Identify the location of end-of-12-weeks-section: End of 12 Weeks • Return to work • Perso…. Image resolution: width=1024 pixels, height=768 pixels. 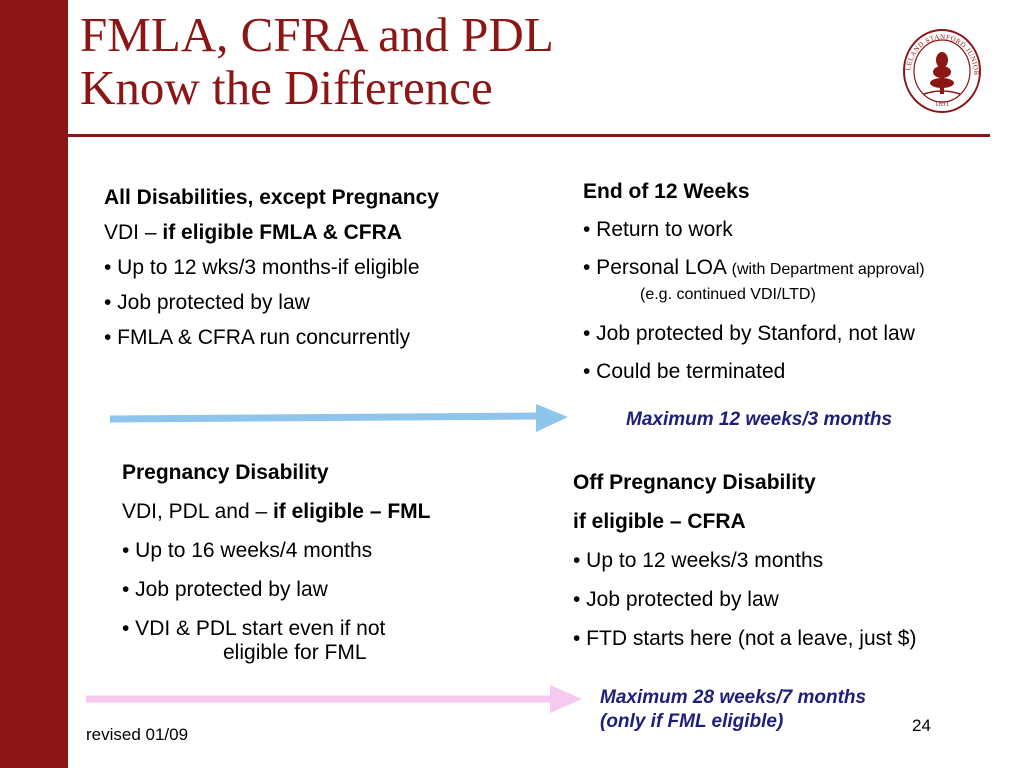
(754, 282).